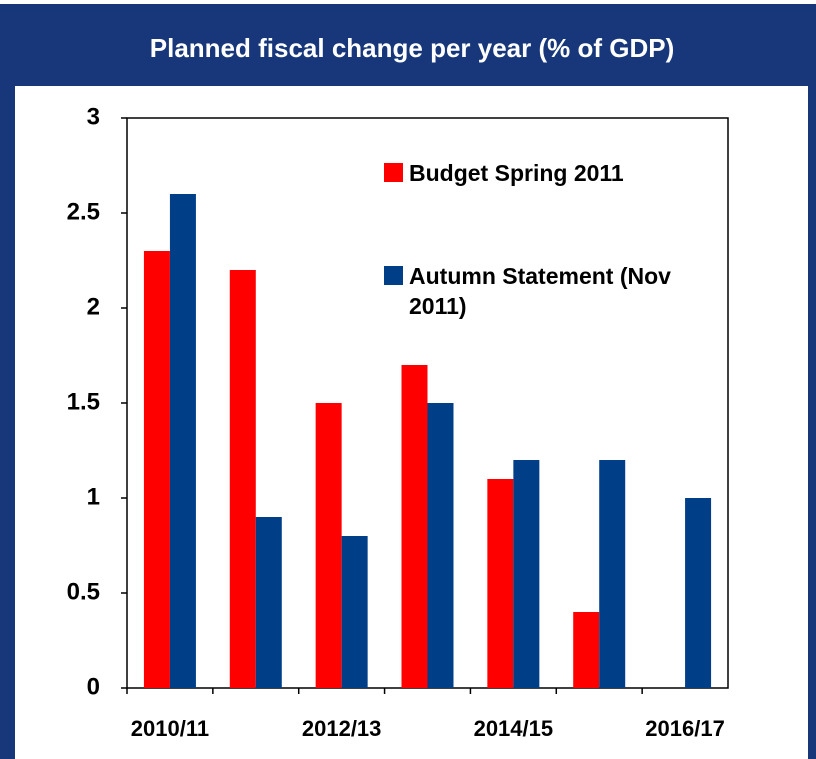 This screenshot has height=759, width=816. What do you see at coordinates (342, 728) in the screenshot?
I see `x-tick-label: 2012/13` at bounding box center [342, 728].